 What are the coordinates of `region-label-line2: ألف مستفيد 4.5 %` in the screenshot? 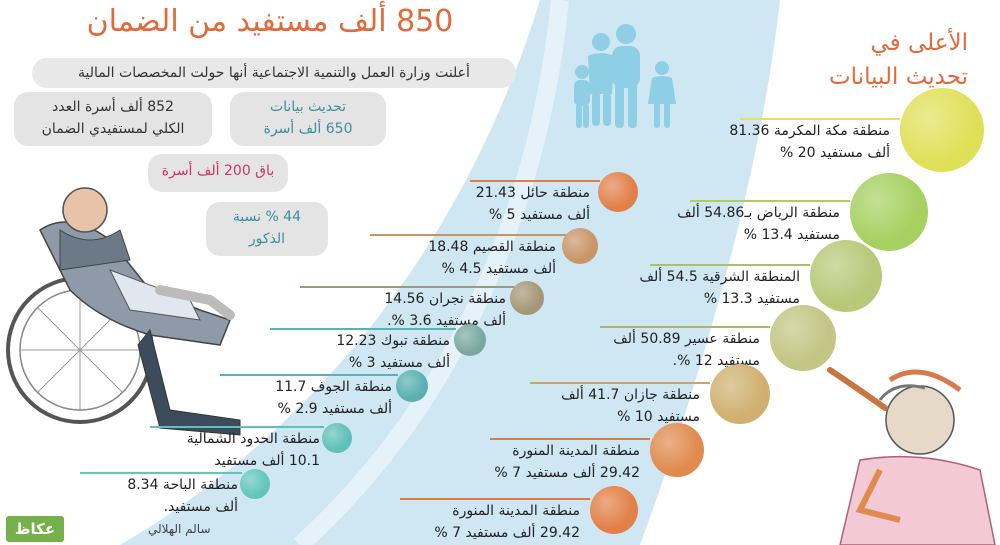 It's located at (498, 269).